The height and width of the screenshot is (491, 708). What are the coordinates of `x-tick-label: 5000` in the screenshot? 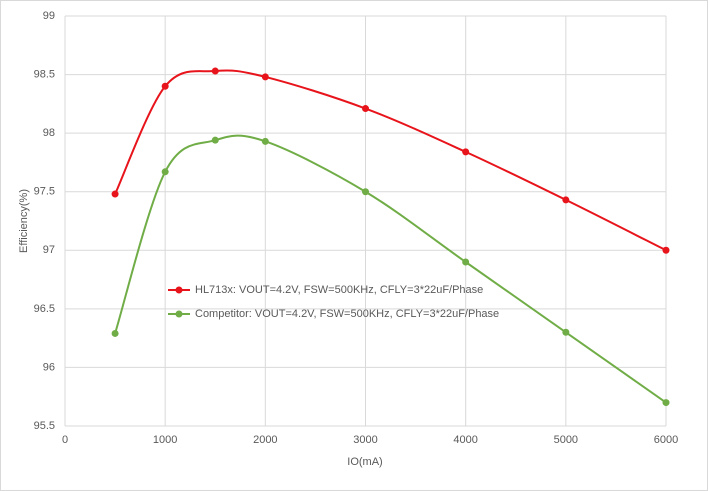 It's located at (566, 440).